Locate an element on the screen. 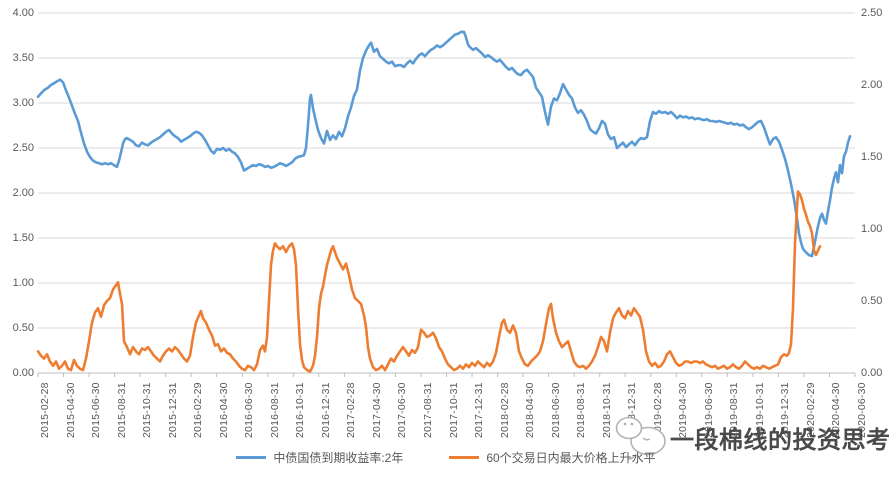 The width and height of the screenshot is (892, 477). x-tick-label: 2017-08-31 is located at coordinates (427, 410).